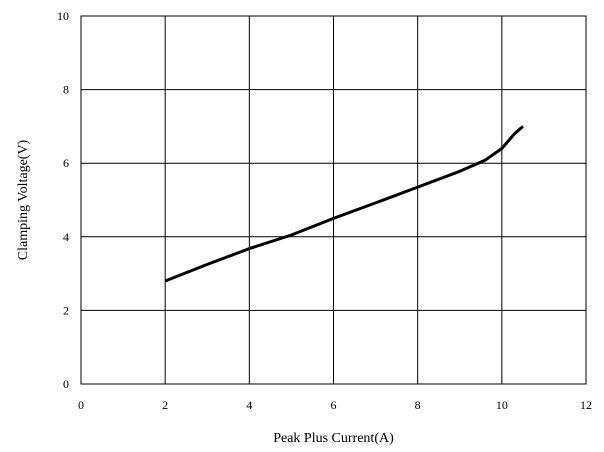  I want to click on y-axis-title: Clamping Voltage(V), so click(23, 199).